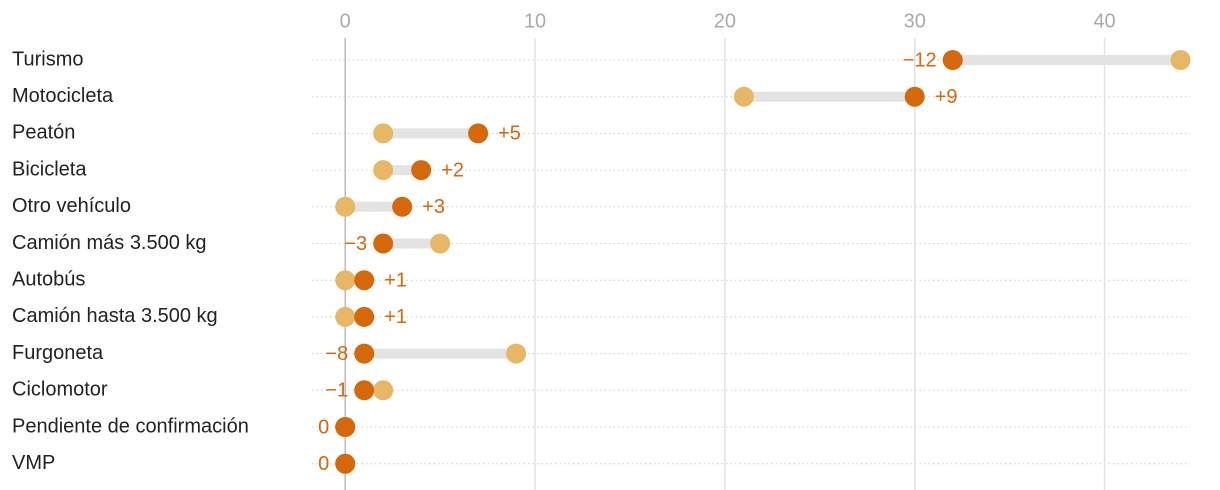 The image size is (1220, 490). What do you see at coordinates (1104, 21) in the screenshot?
I see `x-tick-label: 40` at bounding box center [1104, 21].